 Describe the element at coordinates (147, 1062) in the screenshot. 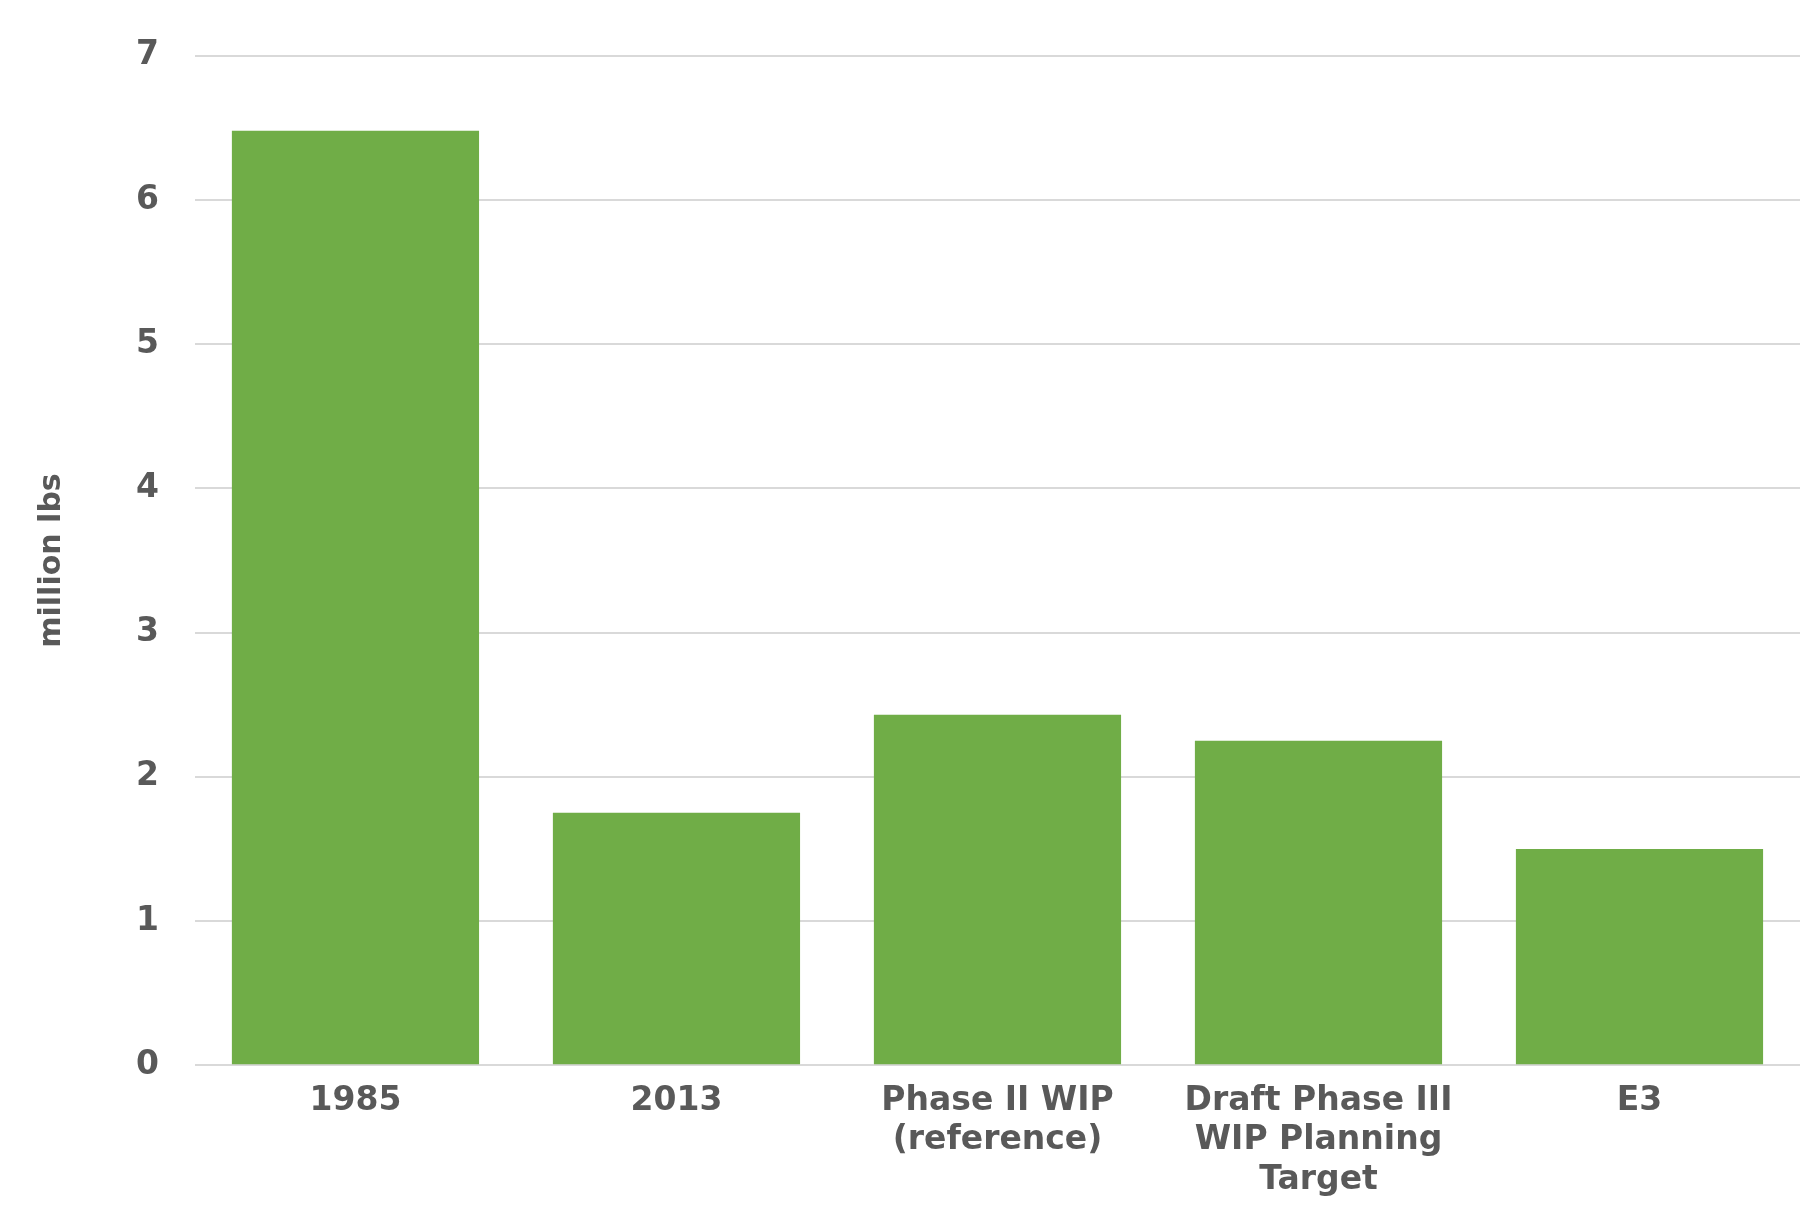

I see `y-tick-label: 0` at that location.